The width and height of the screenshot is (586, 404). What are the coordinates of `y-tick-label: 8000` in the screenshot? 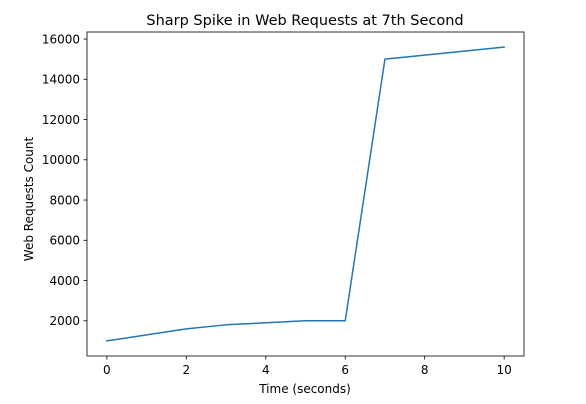 It's located at (64, 200).